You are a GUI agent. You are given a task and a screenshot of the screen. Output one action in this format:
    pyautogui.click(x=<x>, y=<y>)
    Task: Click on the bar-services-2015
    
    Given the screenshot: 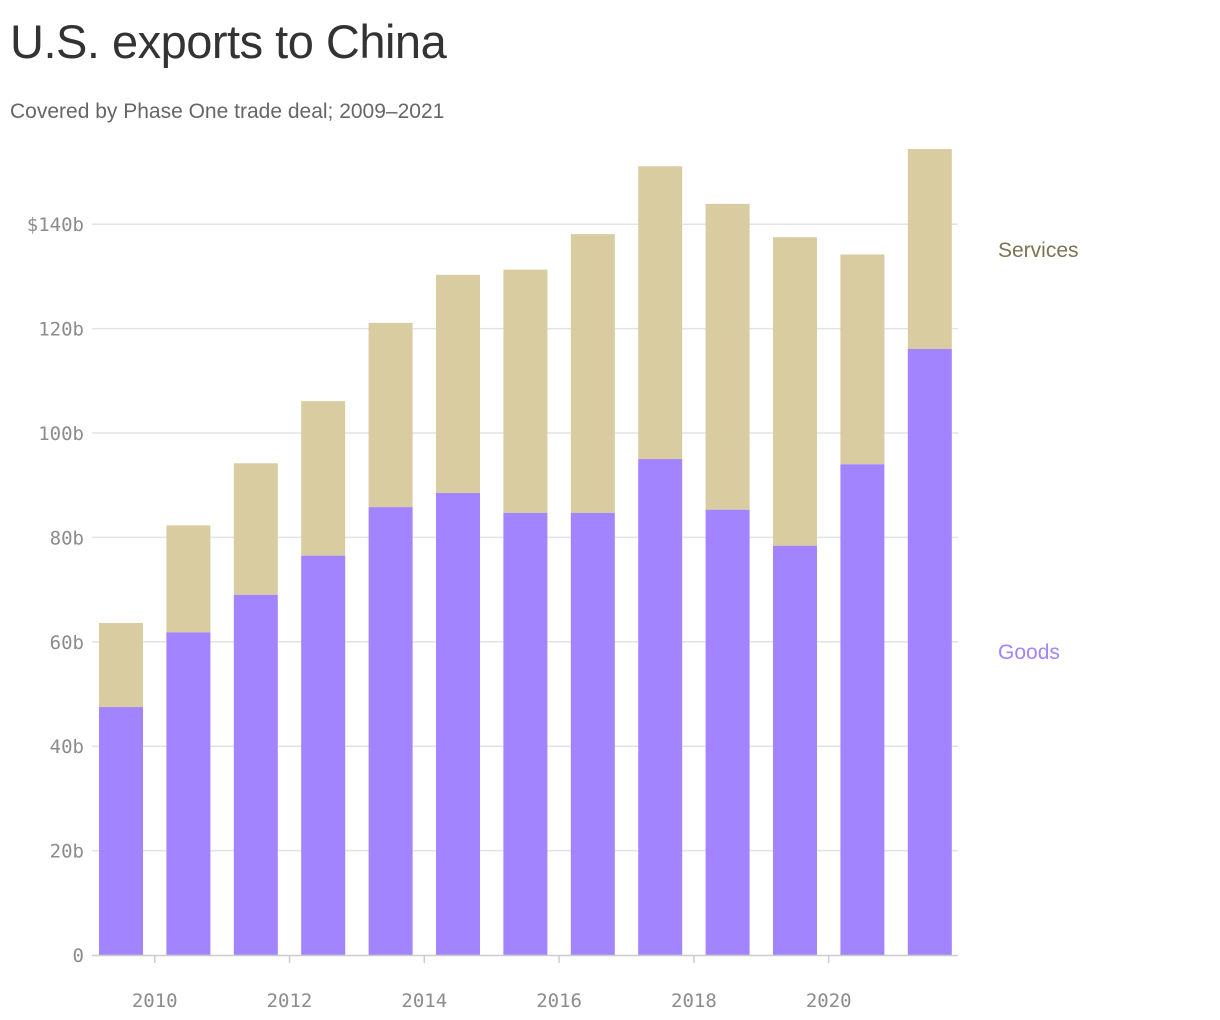 What is the action you would take?
    pyautogui.click(x=525, y=391)
    